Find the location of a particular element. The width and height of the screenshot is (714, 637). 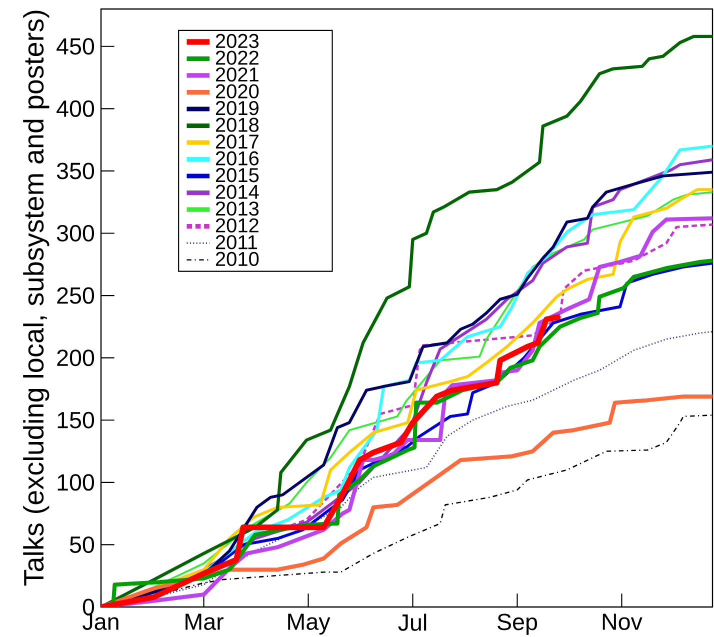

x-tick-label: Sep is located at coordinates (518, 624).